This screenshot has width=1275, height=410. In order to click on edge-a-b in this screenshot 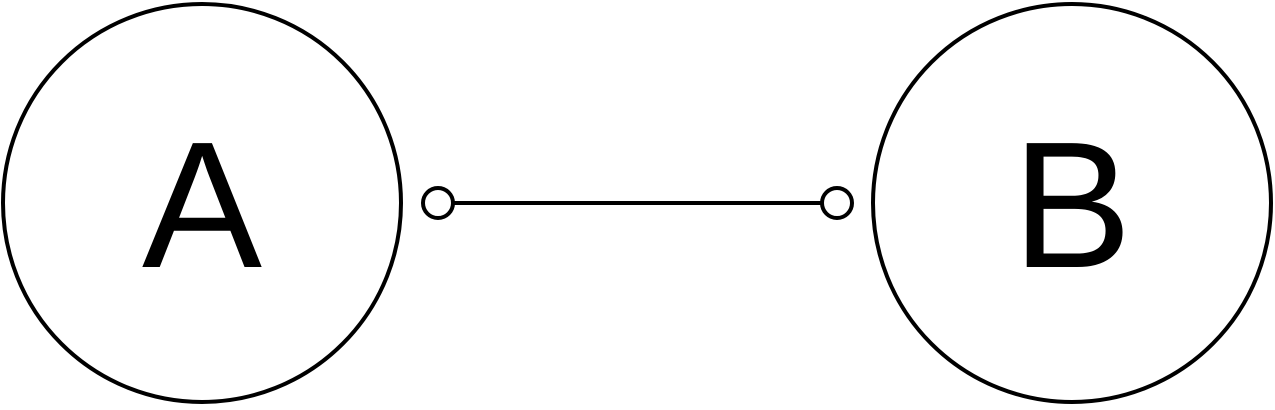, I will do `click(637, 203)`.